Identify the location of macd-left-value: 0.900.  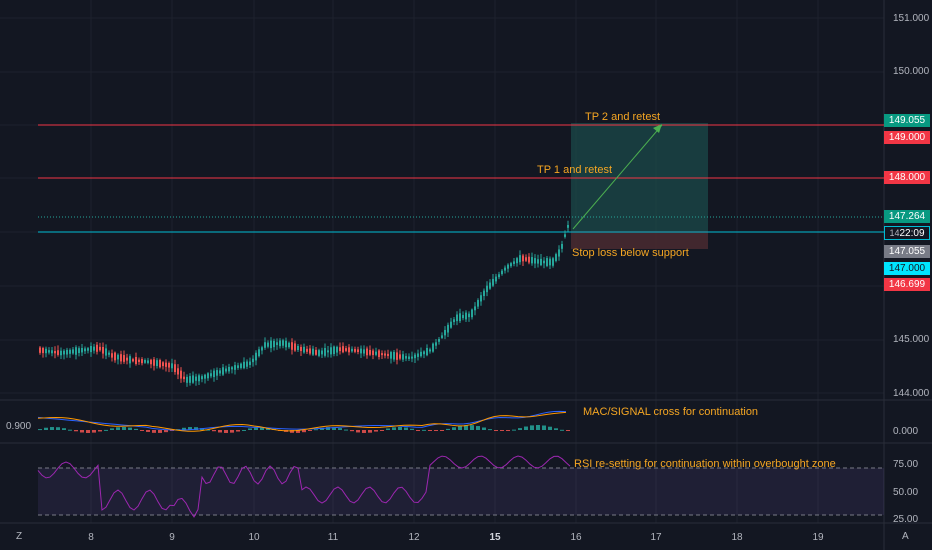
(19, 426).